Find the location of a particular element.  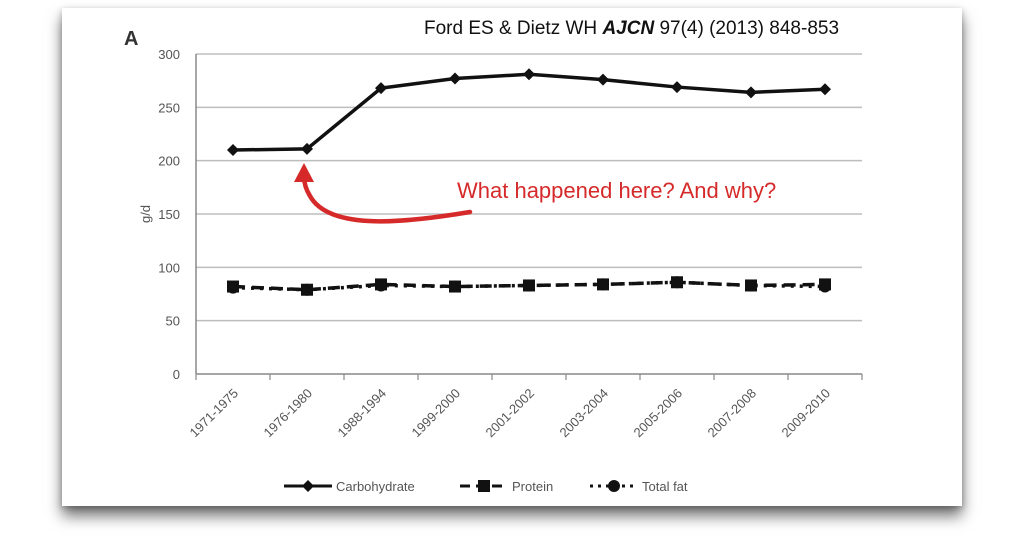

x-tick-label: 2003-2004 is located at coordinates (584, 413).